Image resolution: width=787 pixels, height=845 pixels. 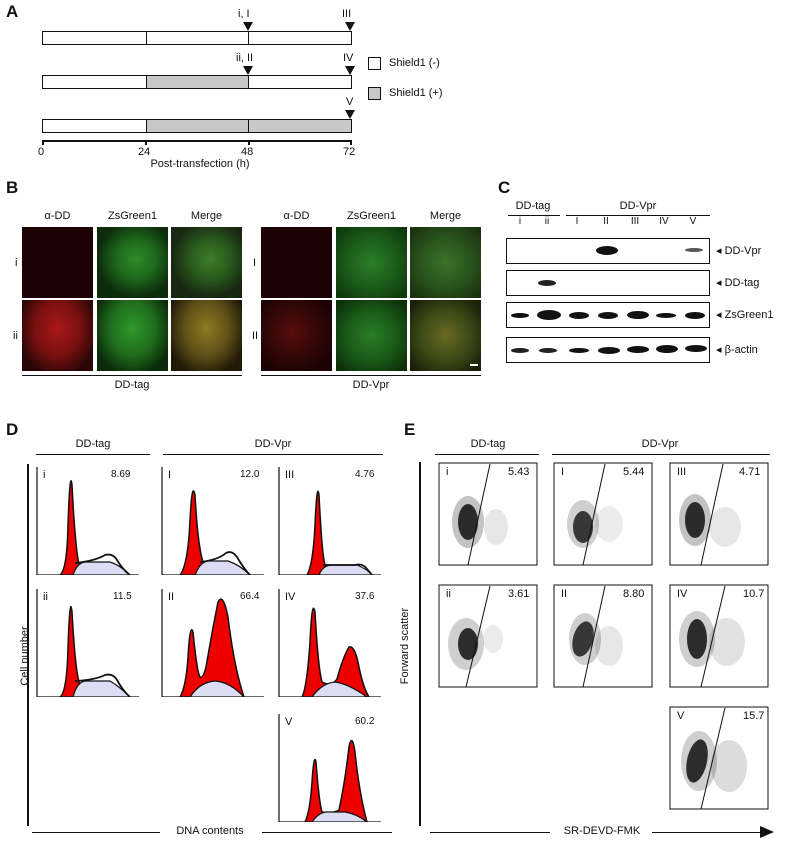 I want to click on lane-label: III, so click(x=635, y=221).